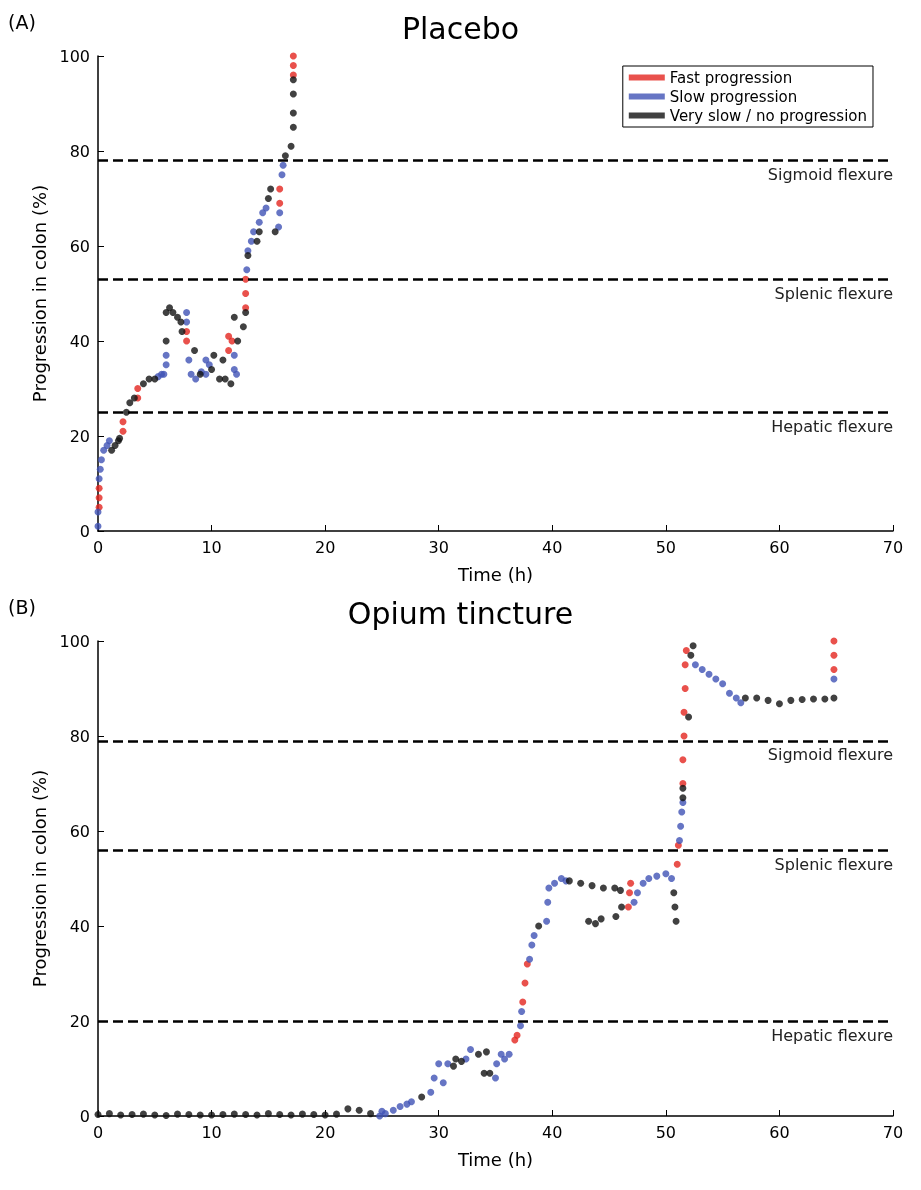 This screenshot has width=921, height=1190. What do you see at coordinates (22, 21) in the screenshot?
I see `text: (A)` at bounding box center [22, 21].